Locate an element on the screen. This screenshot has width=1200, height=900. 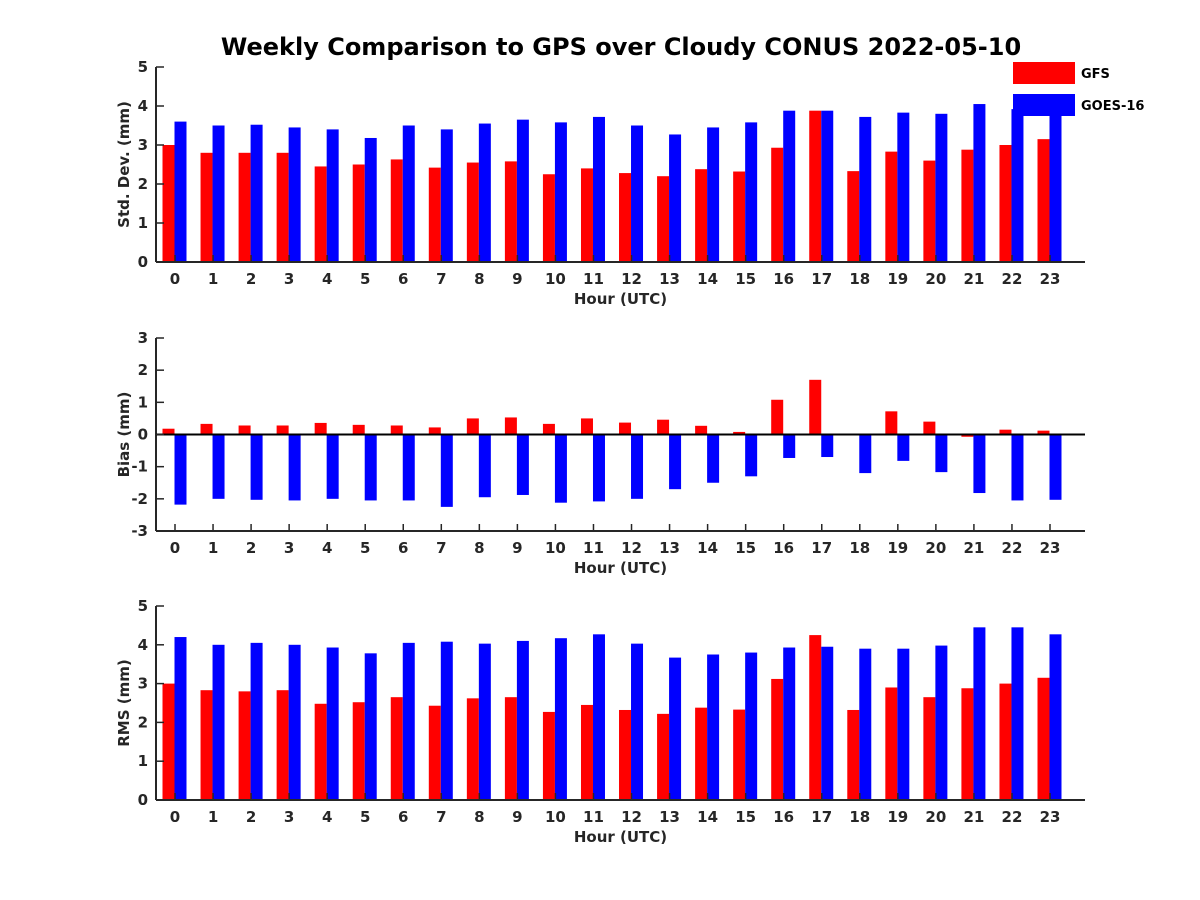
x-tick-label: 16 is located at coordinates (783, 817).